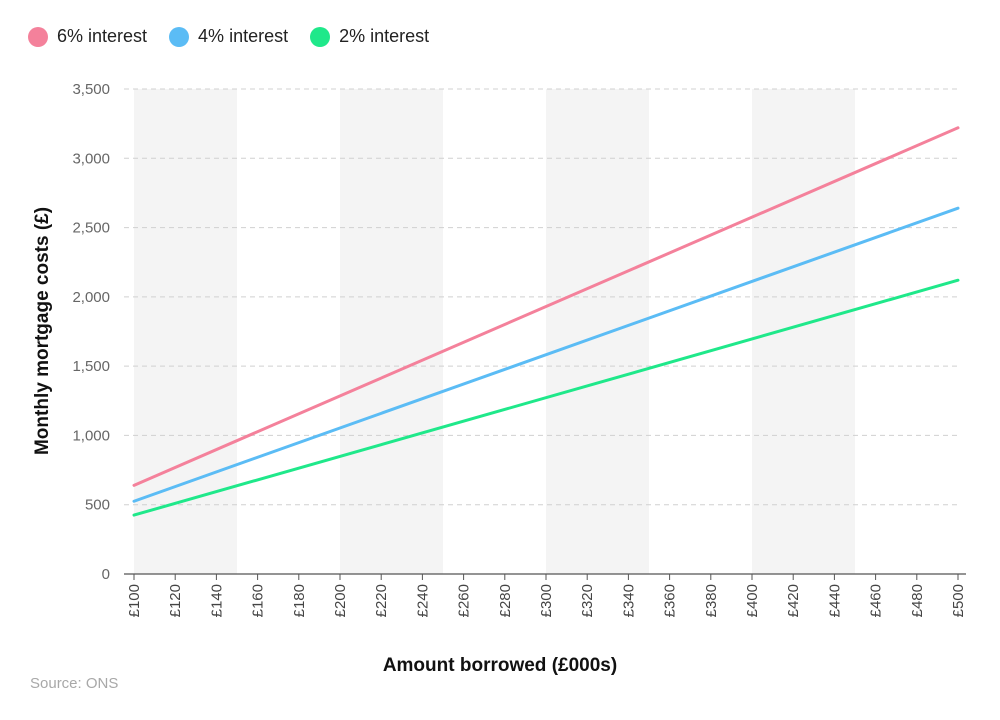 This screenshot has height=720, width=1000. What do you see at coordinates (38, 36) in the screenshot?
I see `legend-swatch-6-percent` at bounding box center [38, 36].